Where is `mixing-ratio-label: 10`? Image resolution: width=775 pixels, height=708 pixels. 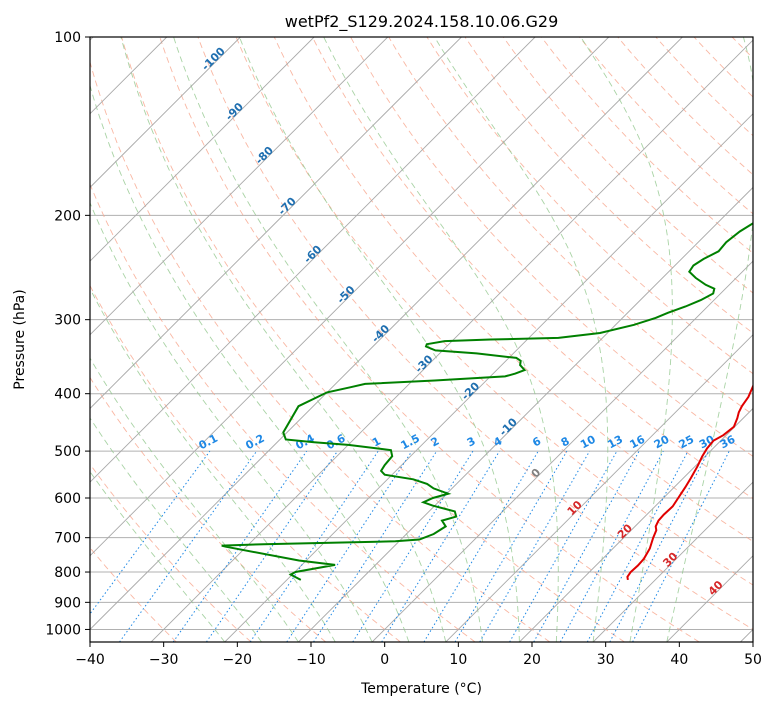 mixing-ratio-label: 10 is located at coordinates (588, 442).